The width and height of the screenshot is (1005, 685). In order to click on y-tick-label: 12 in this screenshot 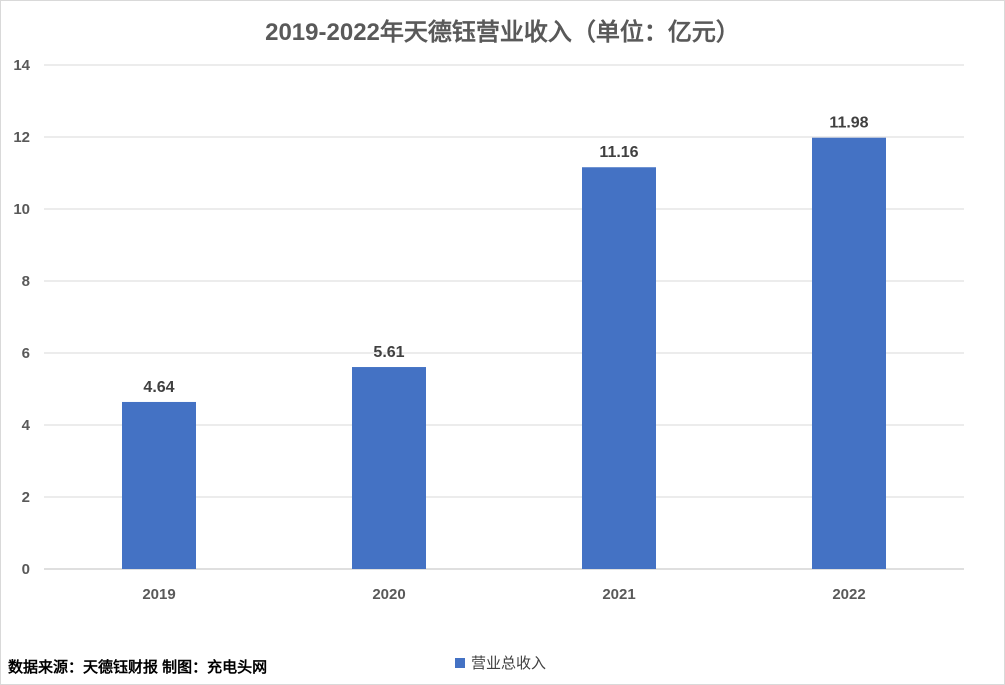, I will do `click(21, 137)`.